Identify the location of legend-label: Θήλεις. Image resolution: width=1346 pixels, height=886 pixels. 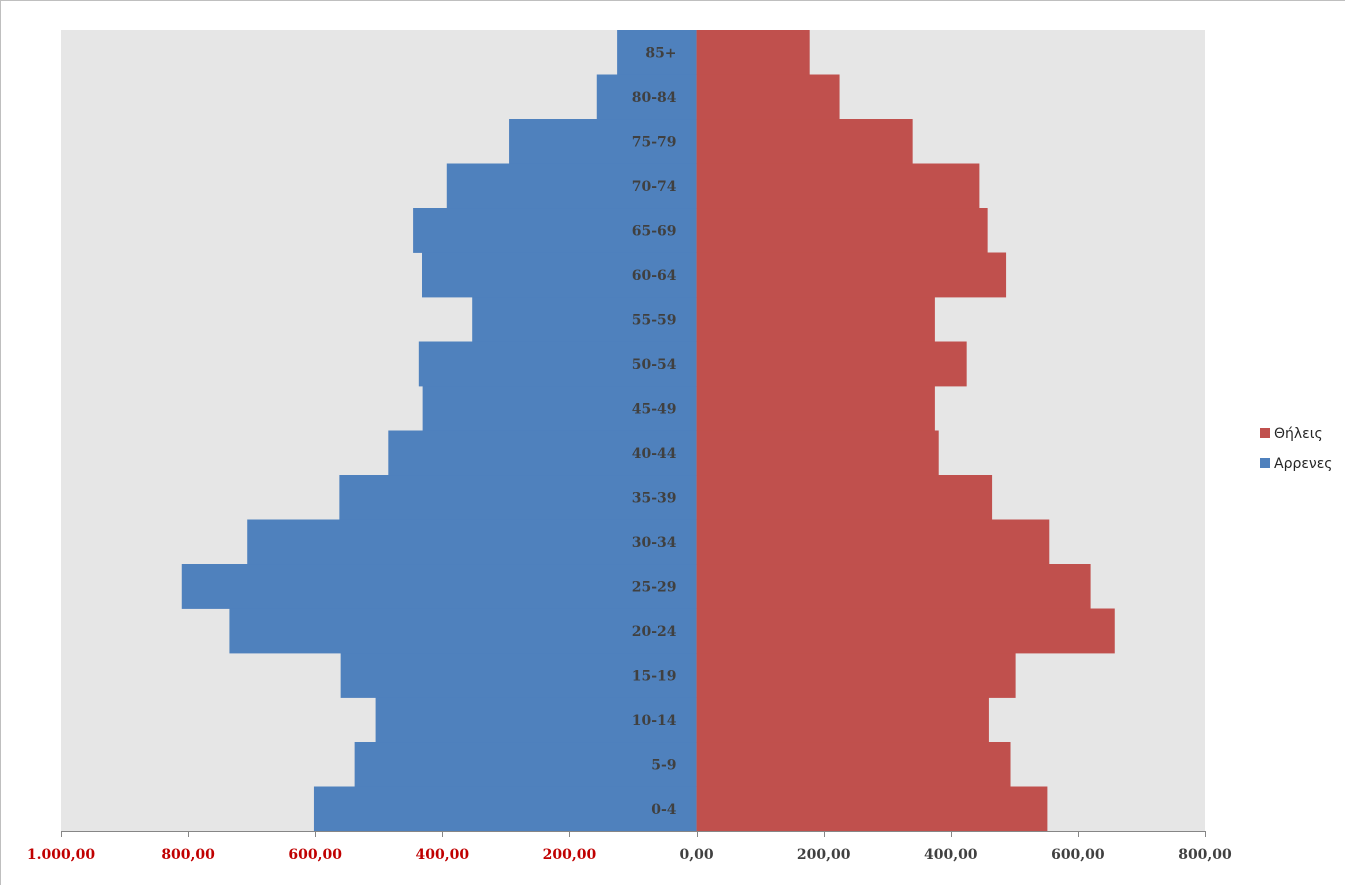
(1298, 434).